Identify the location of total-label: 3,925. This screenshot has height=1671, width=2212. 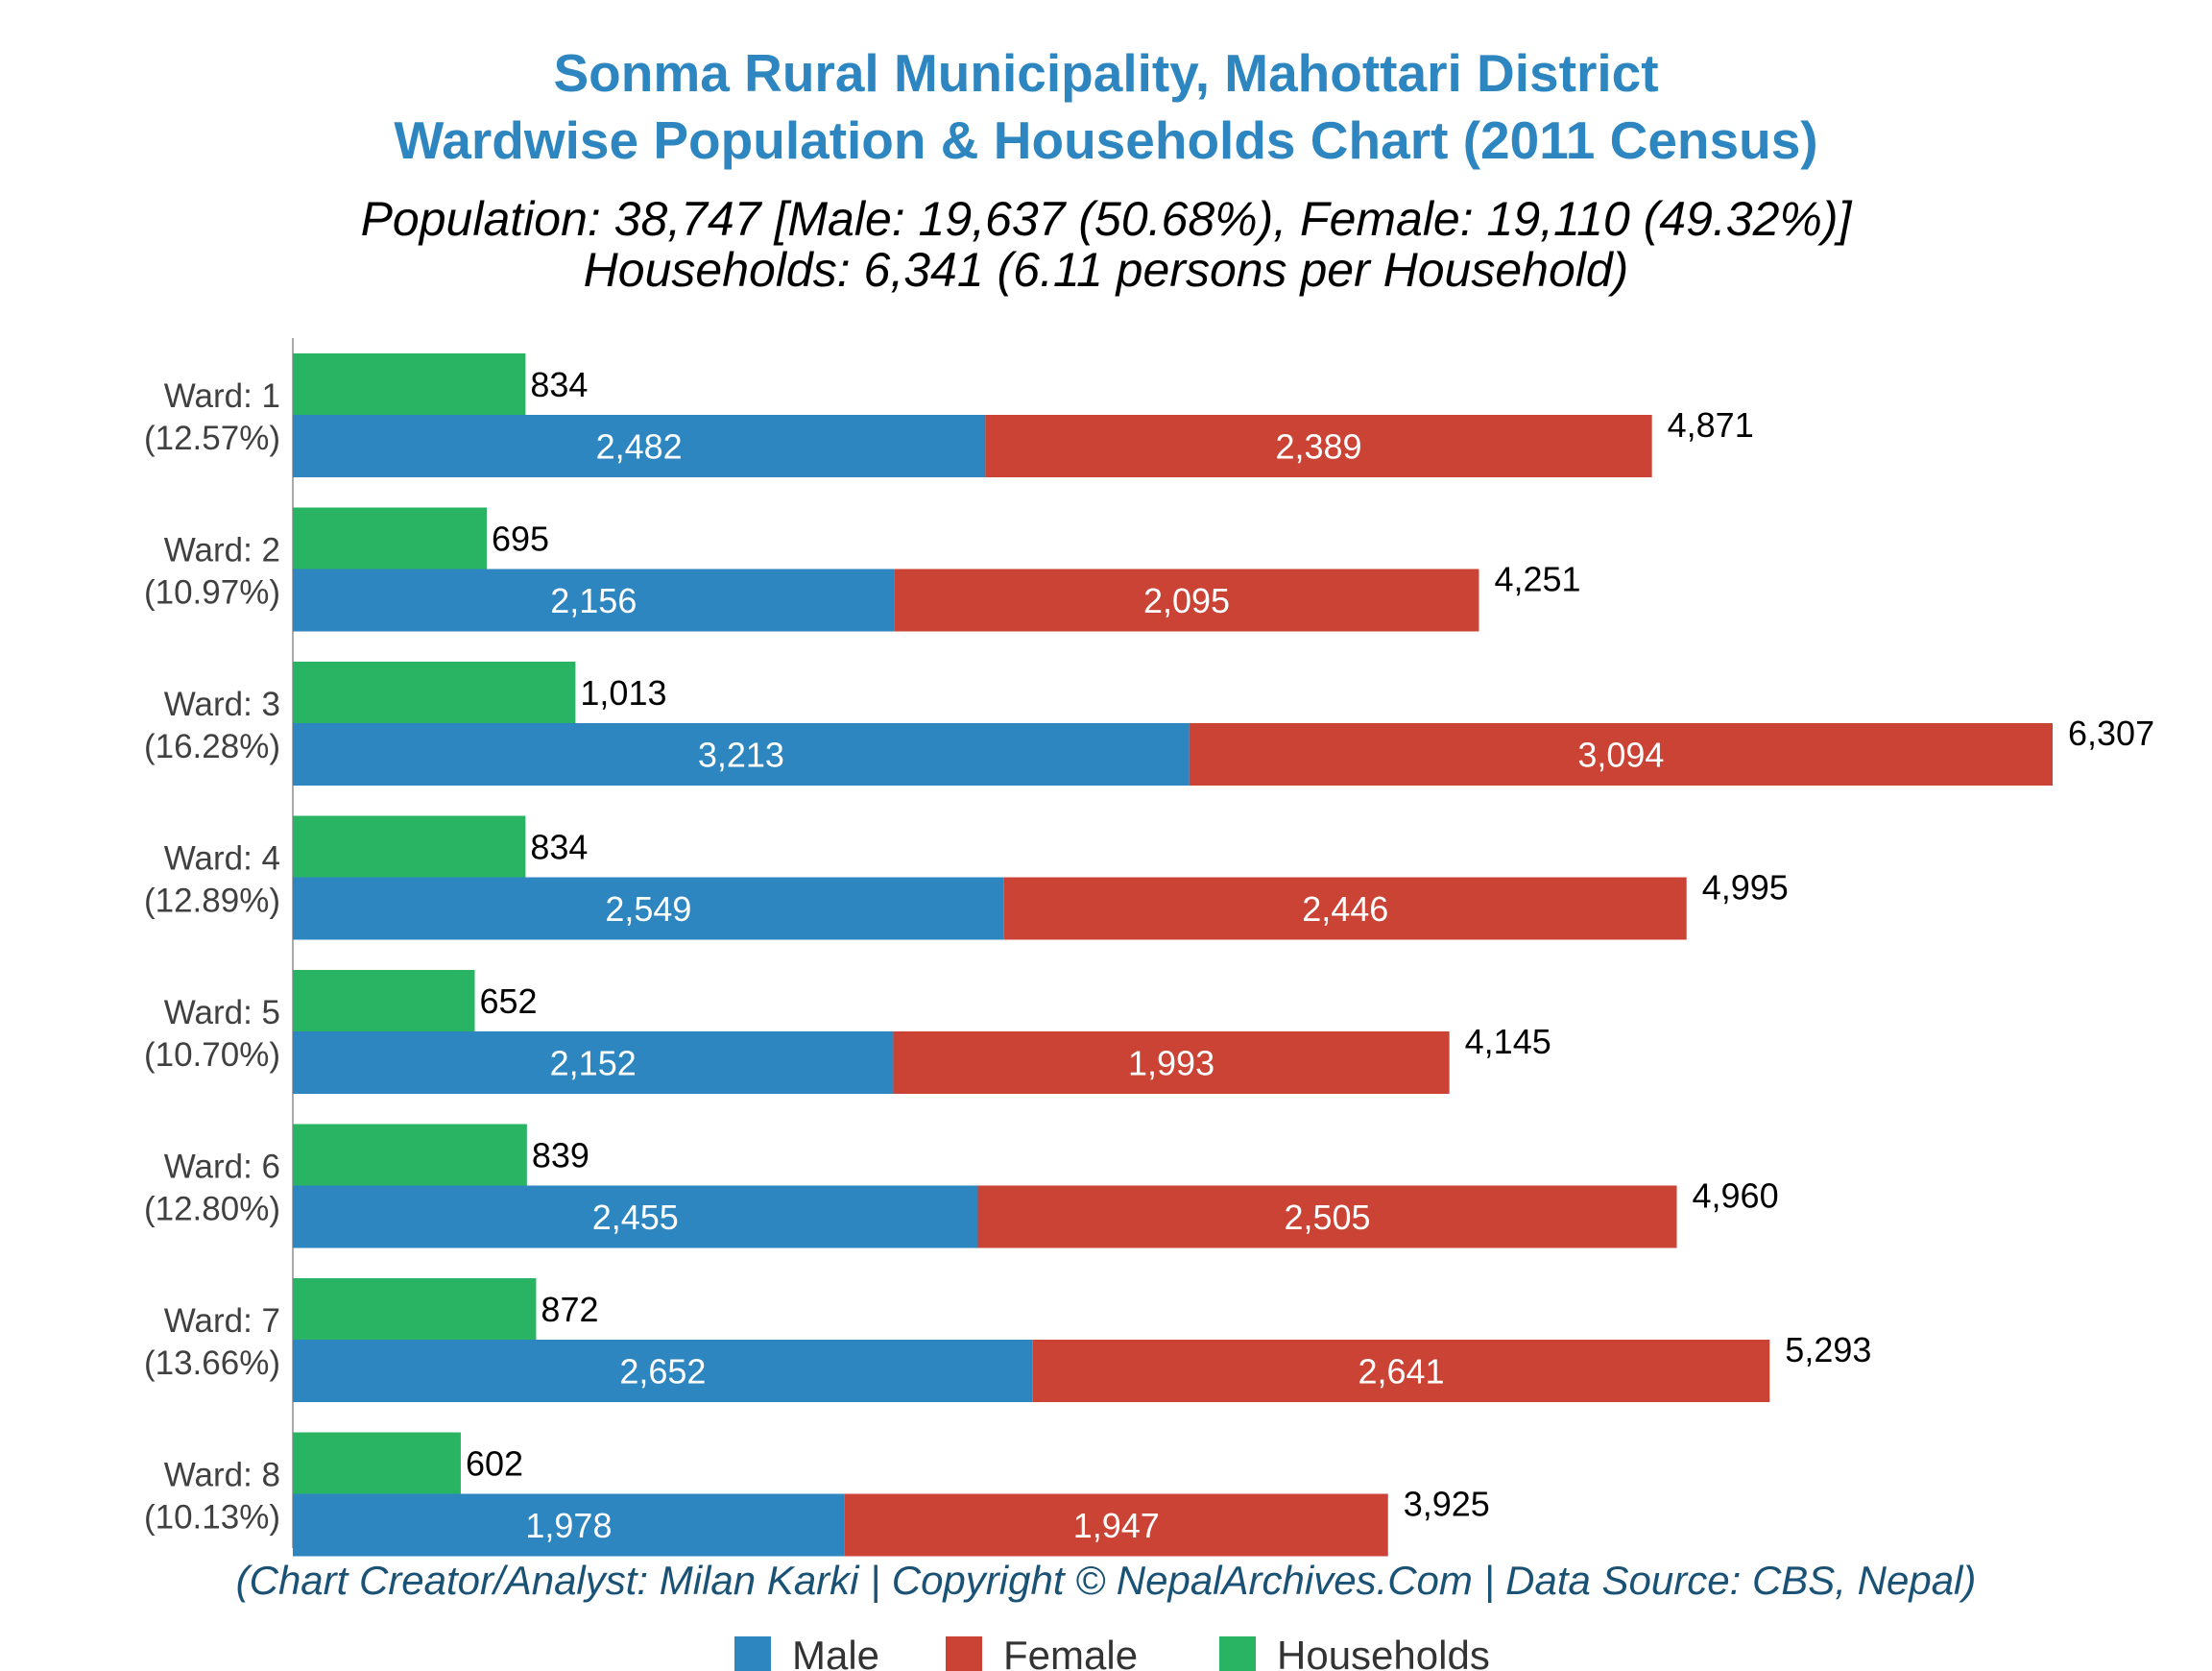
(1447, 1505).